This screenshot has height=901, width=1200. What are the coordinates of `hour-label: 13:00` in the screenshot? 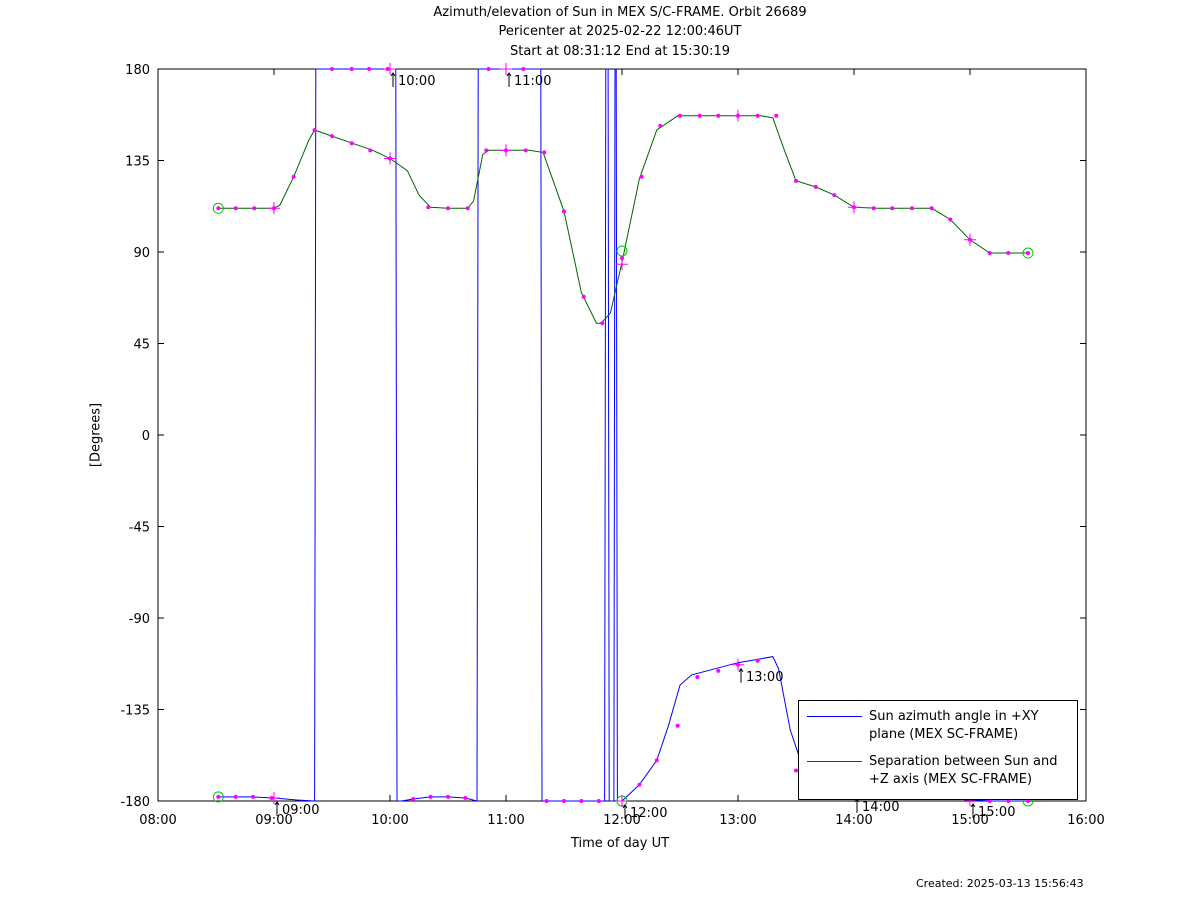 It's located at (764, 677).